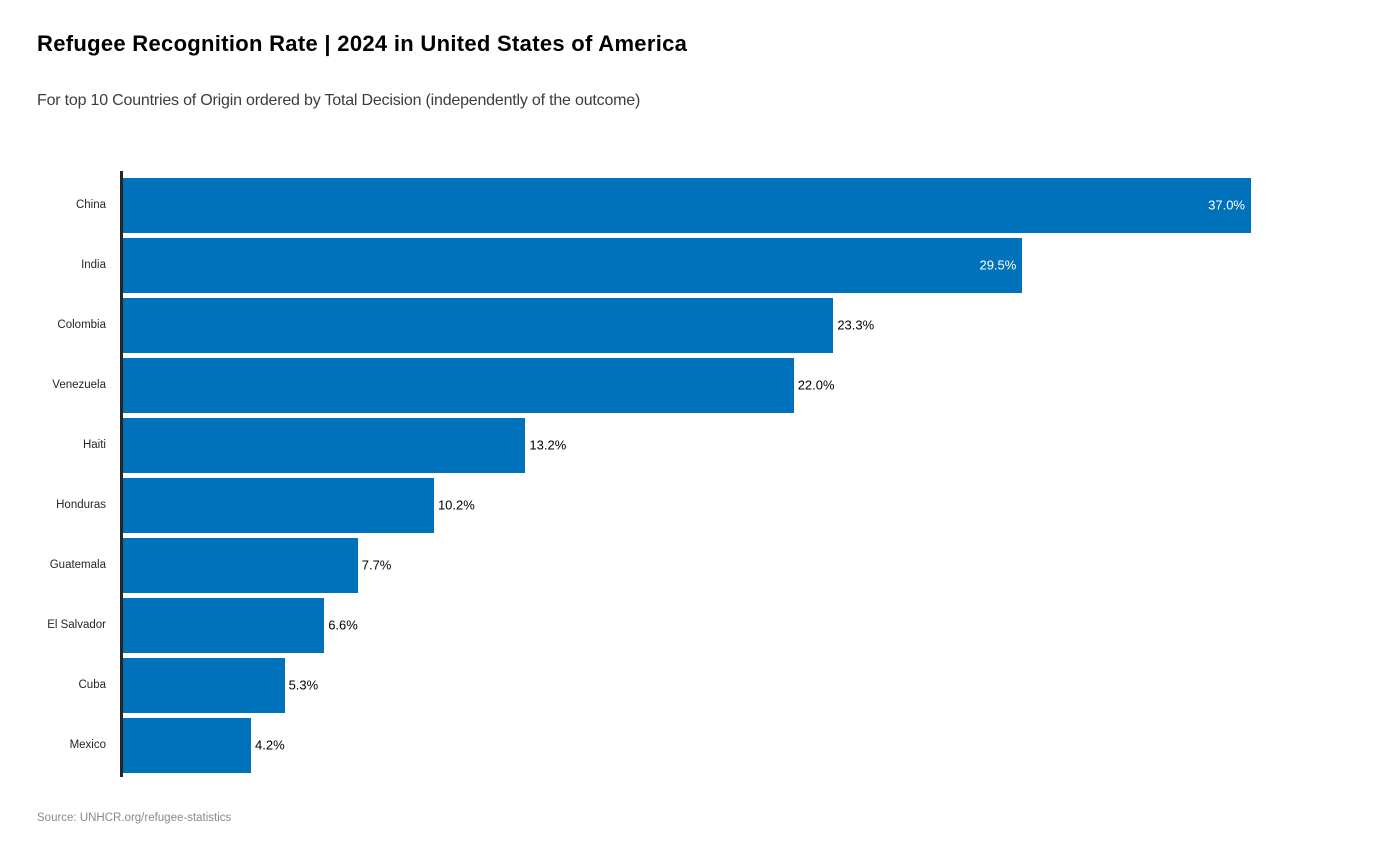  I want to click on category-label: Guatemala, so click(77, 565).